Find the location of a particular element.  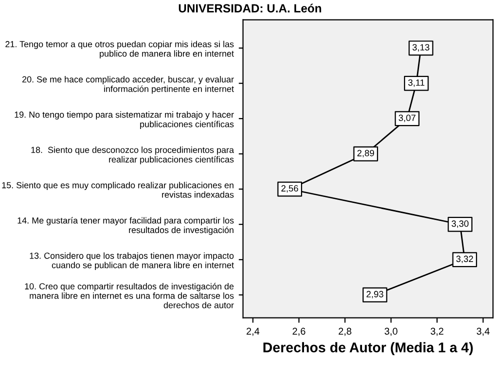

x-tick-label: 2,4 is located at coordinates (253, 332).